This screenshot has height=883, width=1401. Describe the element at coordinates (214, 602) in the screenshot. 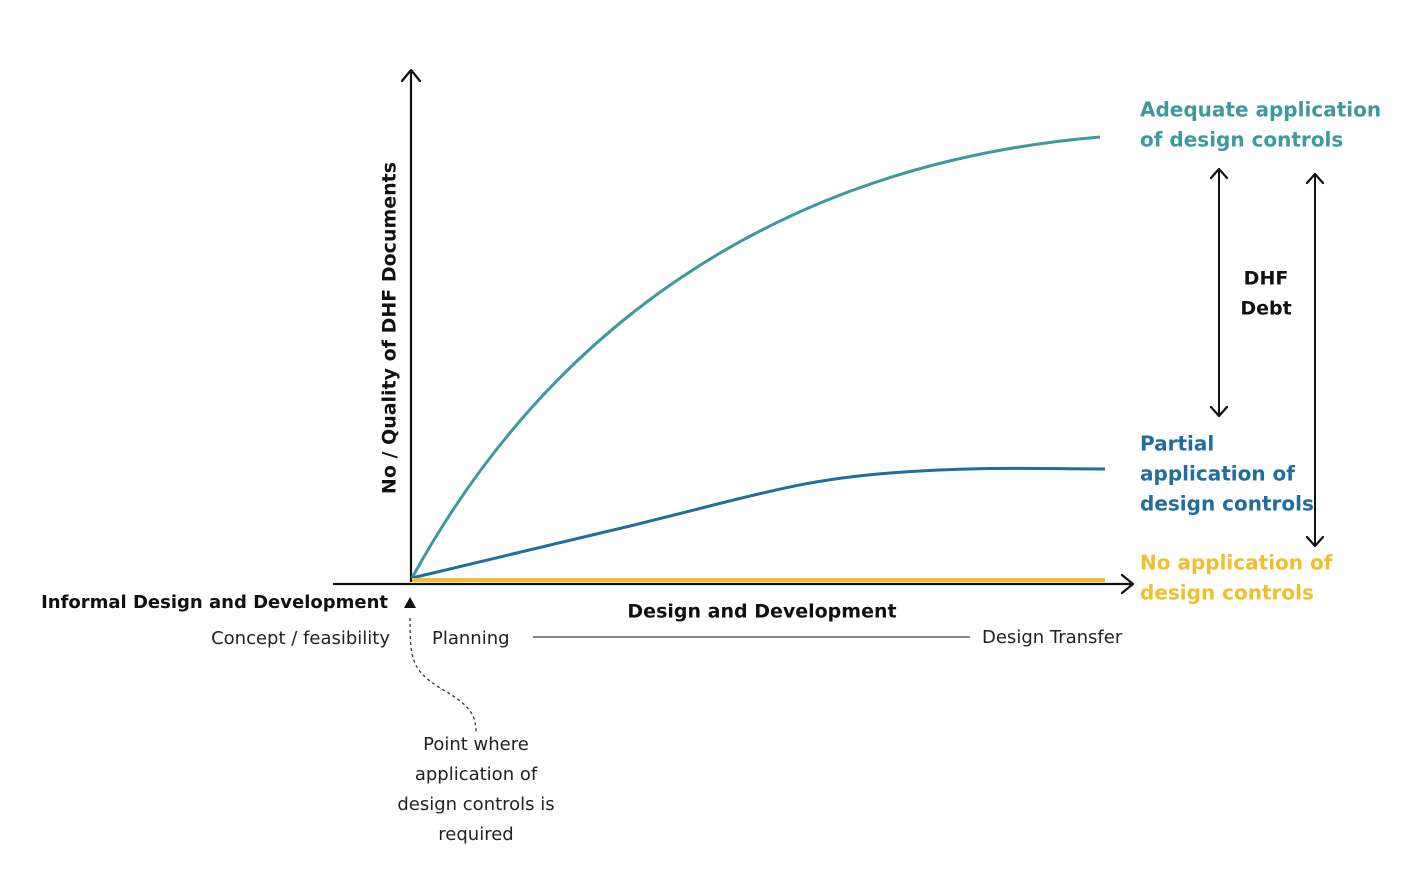

I see `x-left-label: Informal Design and Development` at that location.